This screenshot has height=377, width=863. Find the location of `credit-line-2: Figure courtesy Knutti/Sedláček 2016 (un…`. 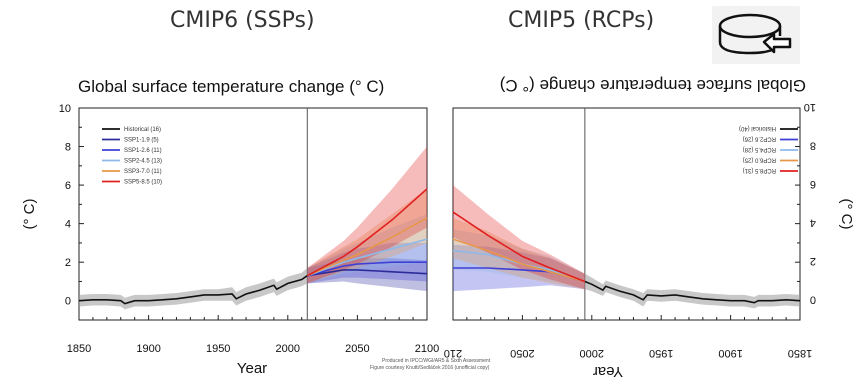

credit-line-2: Figure courtesy Knutti/Sedláček 2016 (un… is located at coordinates (430, 368).